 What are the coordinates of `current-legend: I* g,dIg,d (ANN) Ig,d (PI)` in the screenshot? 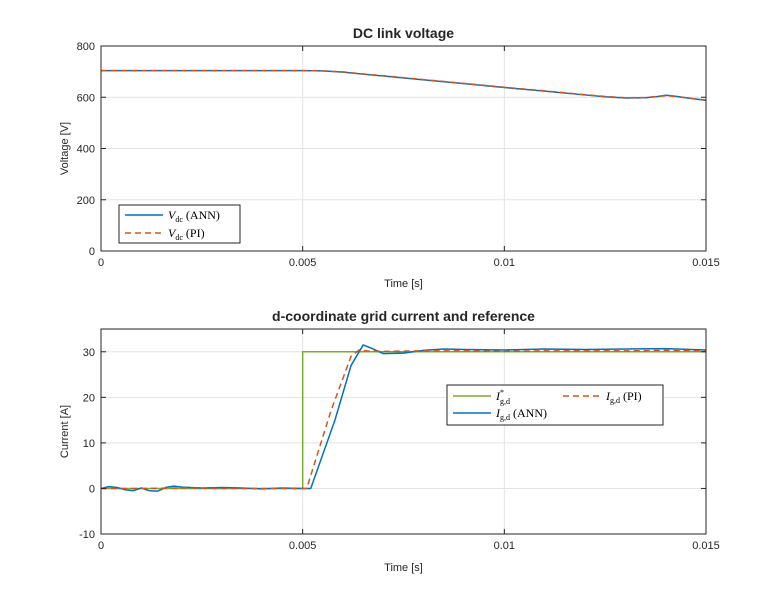 It's located at (555, 405).